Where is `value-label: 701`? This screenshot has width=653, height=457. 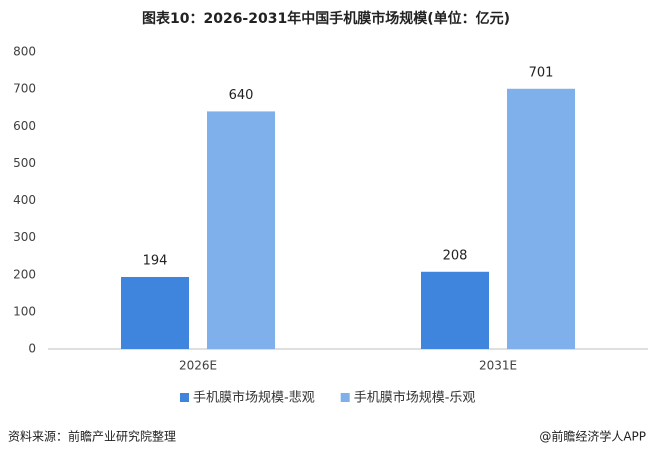
value-label: 701 is located at coordinates (541, 72).